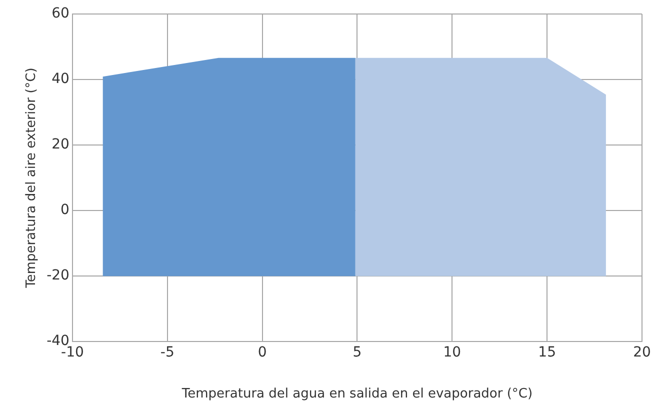 The width and height of the screenshot is (662, 412). I want to click on x-tick-label: -5, so click(167, 352).